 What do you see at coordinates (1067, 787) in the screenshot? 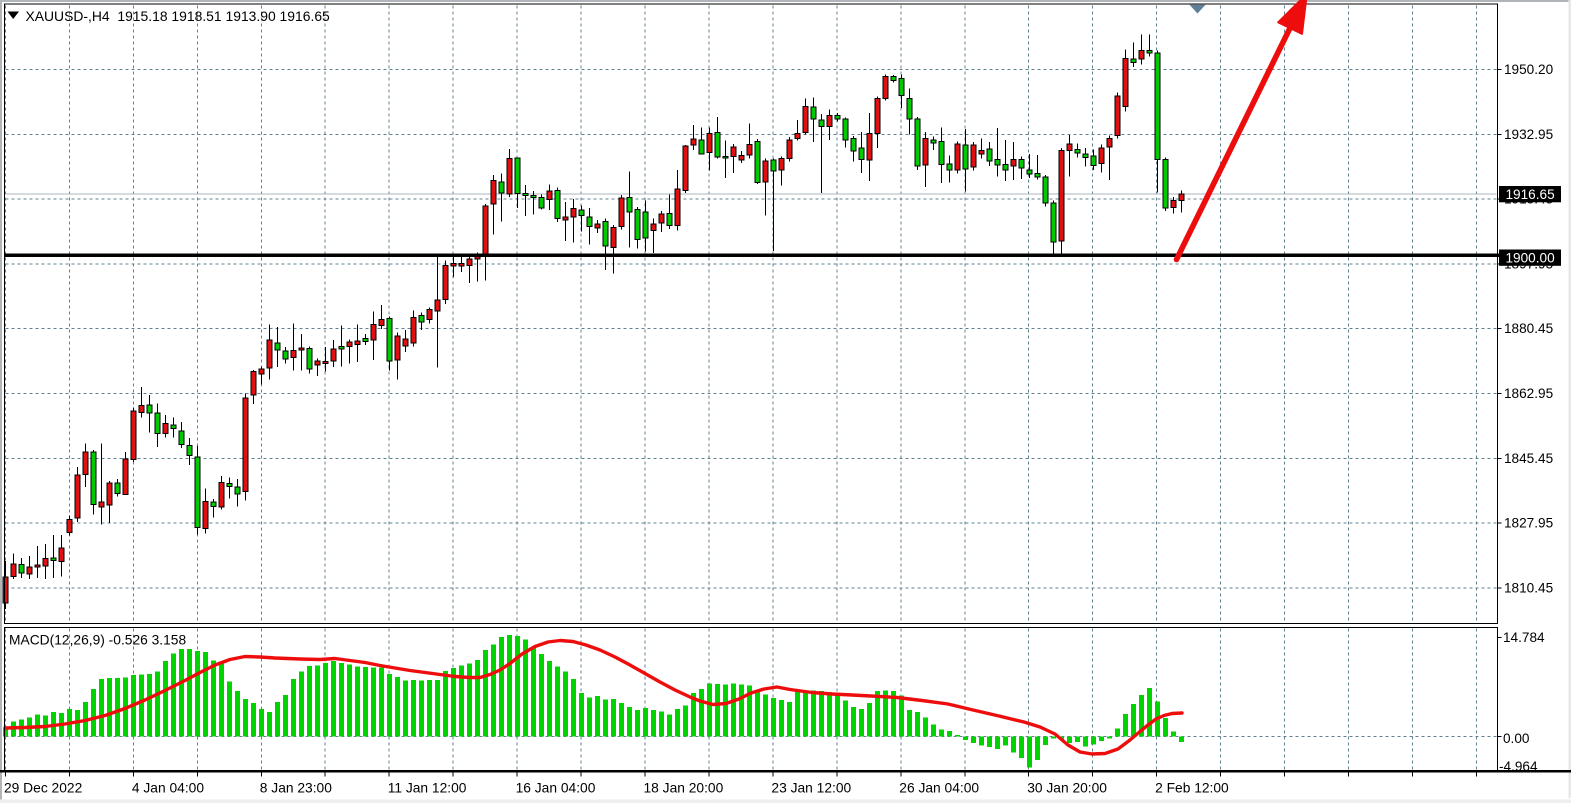
I see `svg-text: 30 Jan 20:00` at bounding box center [1067, 787].